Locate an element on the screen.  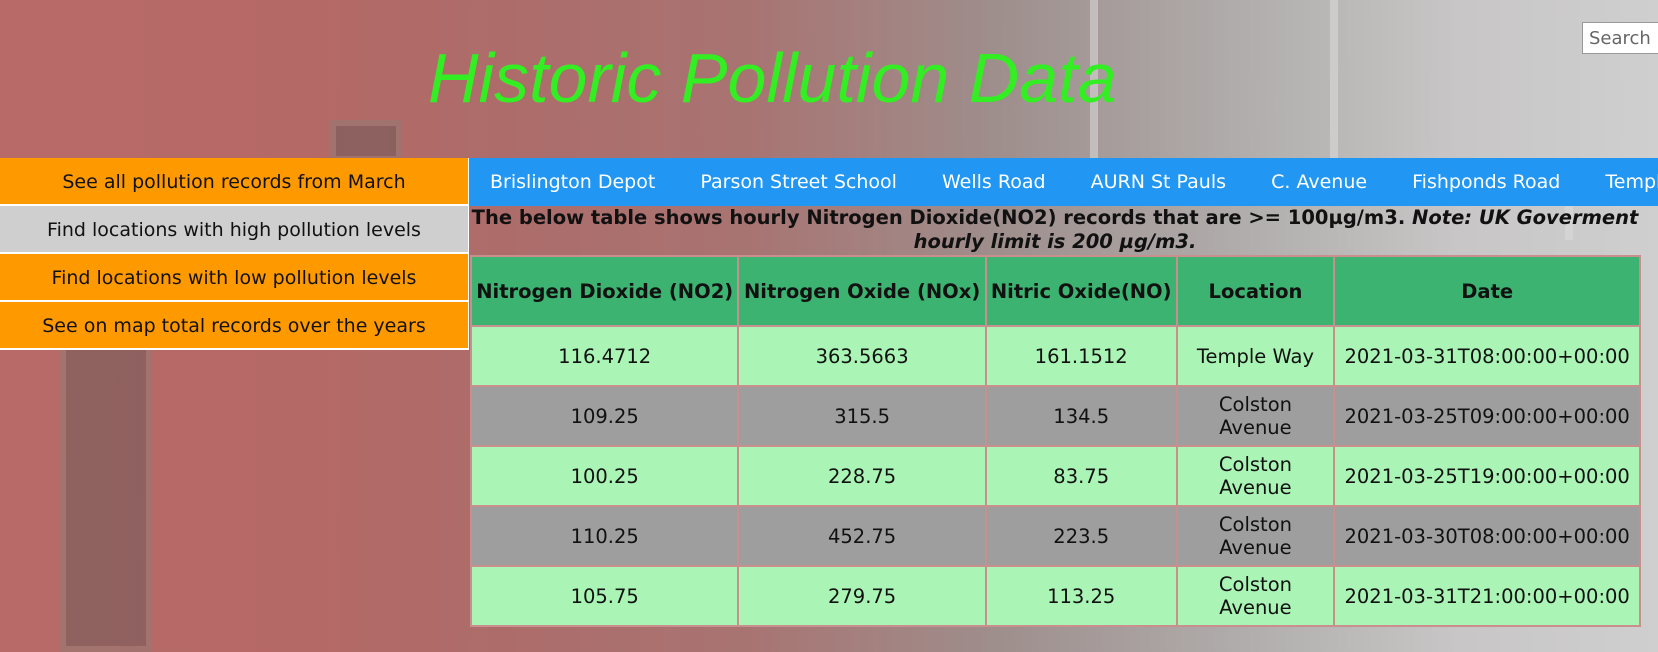
header-location: Location is located at coordinates (1255, 291).